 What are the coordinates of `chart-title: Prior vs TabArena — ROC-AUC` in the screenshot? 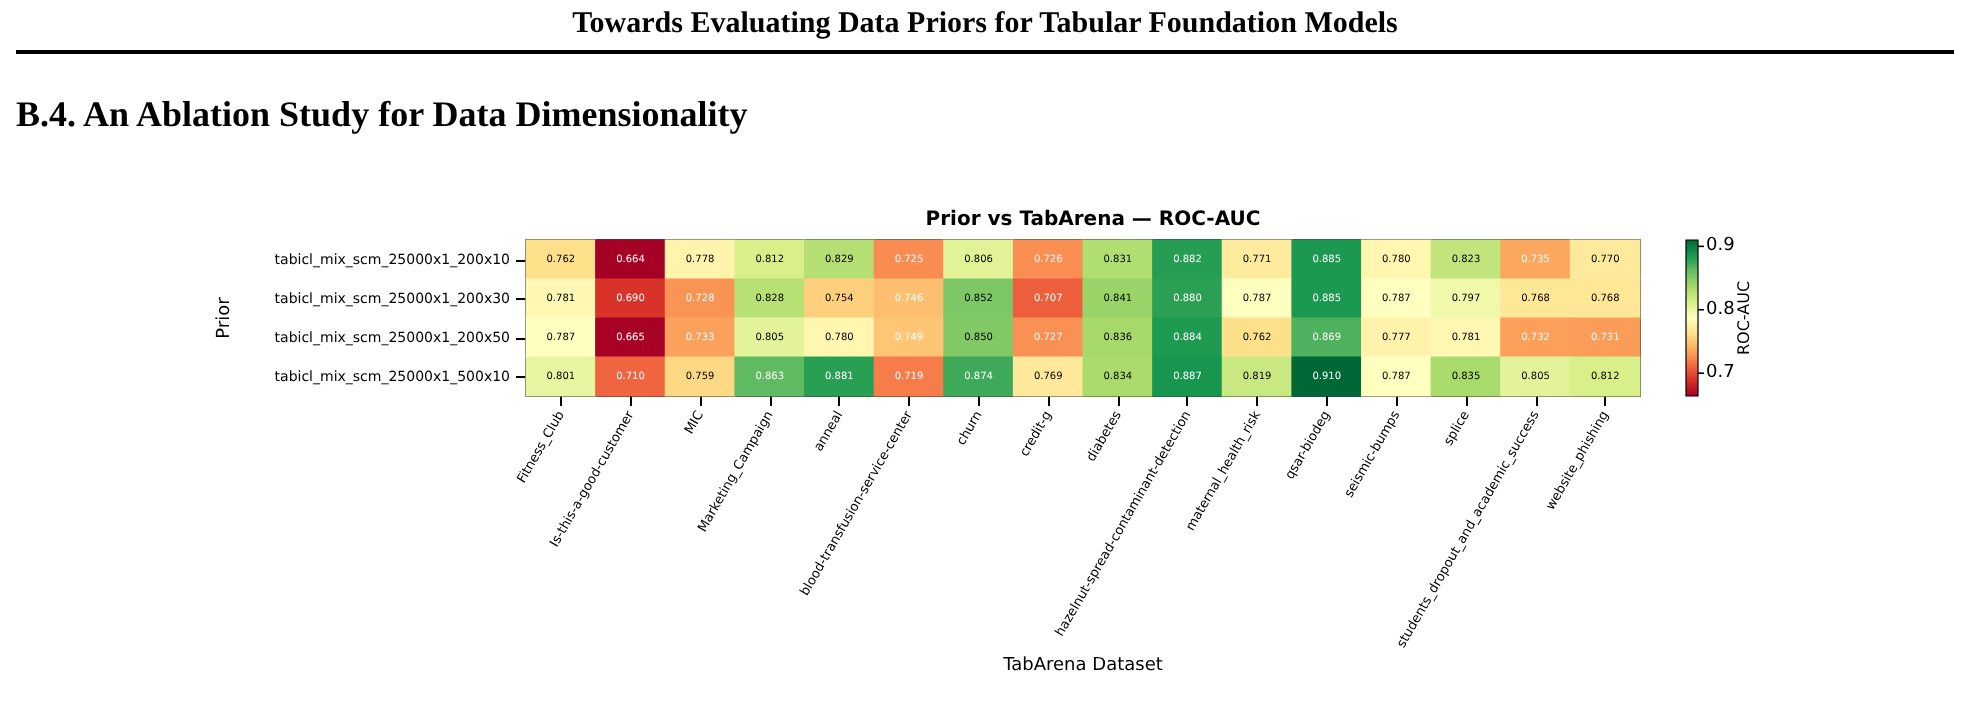 It's located at (1093, 220).